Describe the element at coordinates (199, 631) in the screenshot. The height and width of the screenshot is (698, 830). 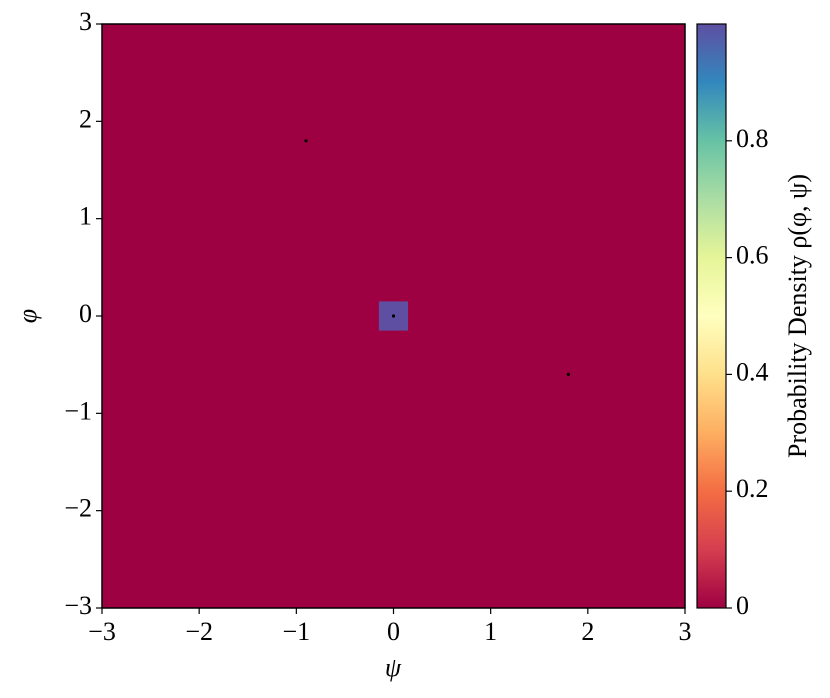
I see `x-tick-label: −2` at that location.